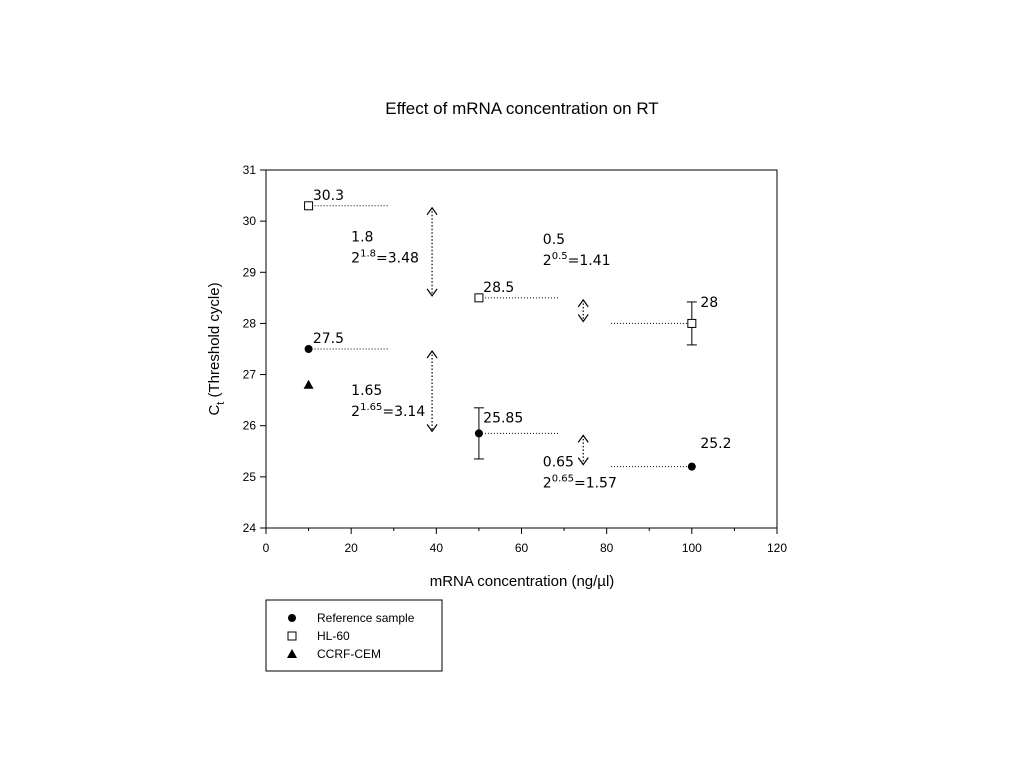 The image size is (1024, 768). I want to click on x-tick-label: 120, so click(777, 548).